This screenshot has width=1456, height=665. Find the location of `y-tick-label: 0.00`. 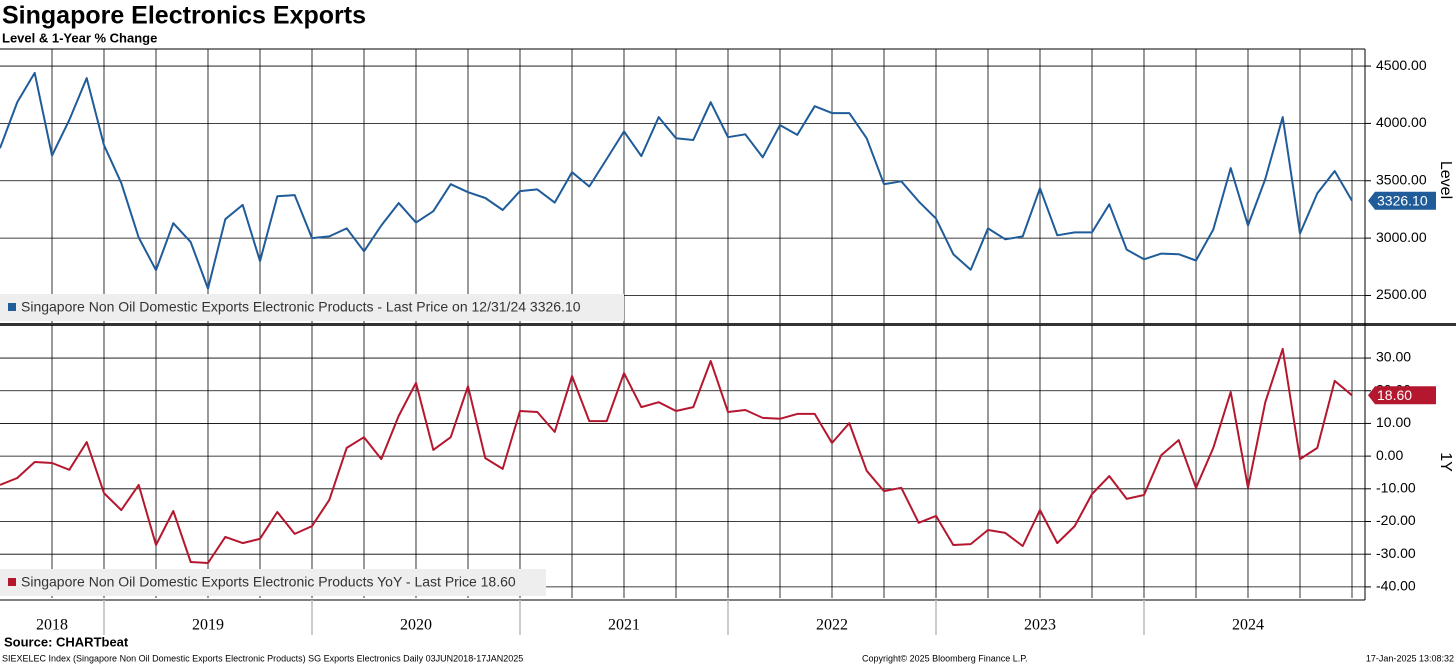

y-tick-label: 0.00 is located at coordinates (1389, 455).